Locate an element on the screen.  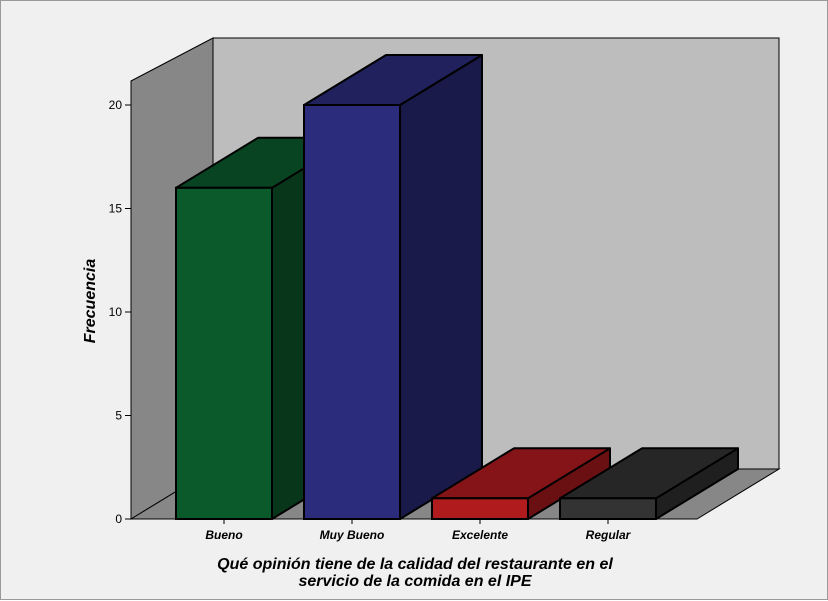
y-axis: 0 5 10 15 20 is located at coordinates (120, 303).